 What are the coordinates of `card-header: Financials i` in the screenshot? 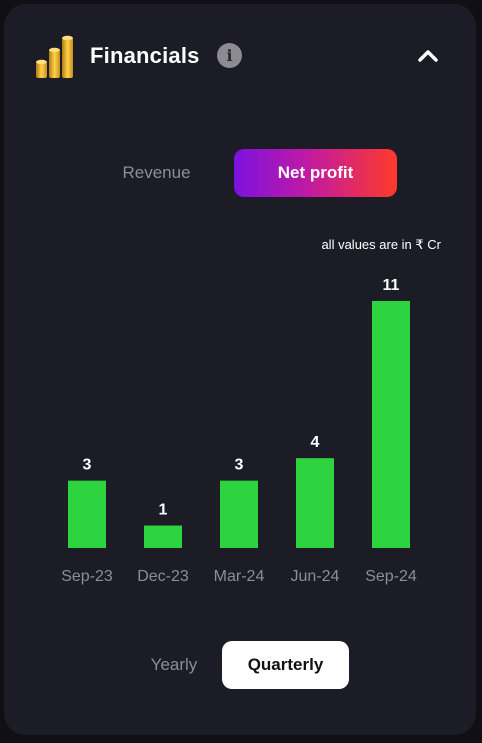 It's located at (240, 56).